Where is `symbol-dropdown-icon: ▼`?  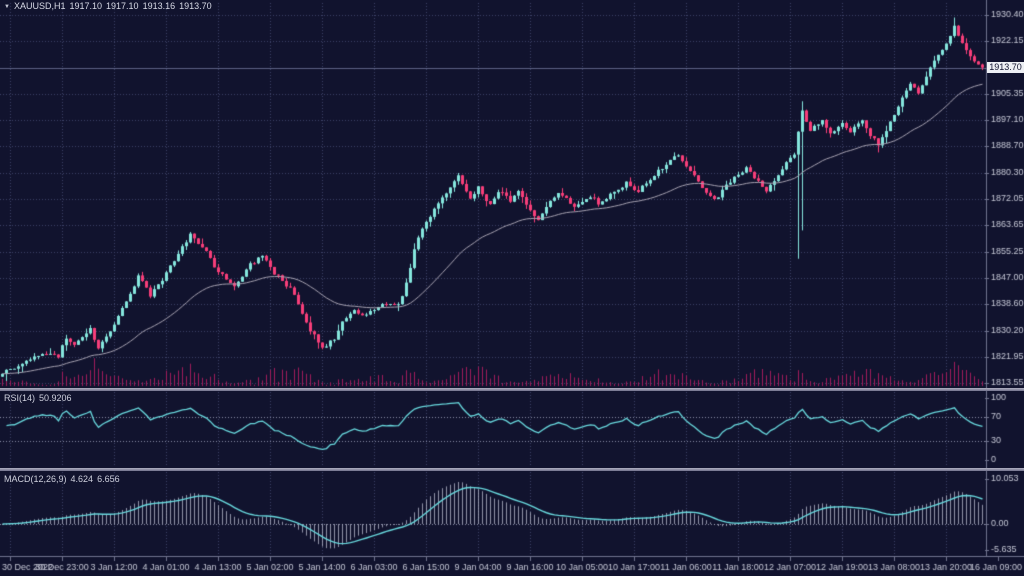
symbol-dropdown-icon: ▼ is located at coordinates (7, 7).